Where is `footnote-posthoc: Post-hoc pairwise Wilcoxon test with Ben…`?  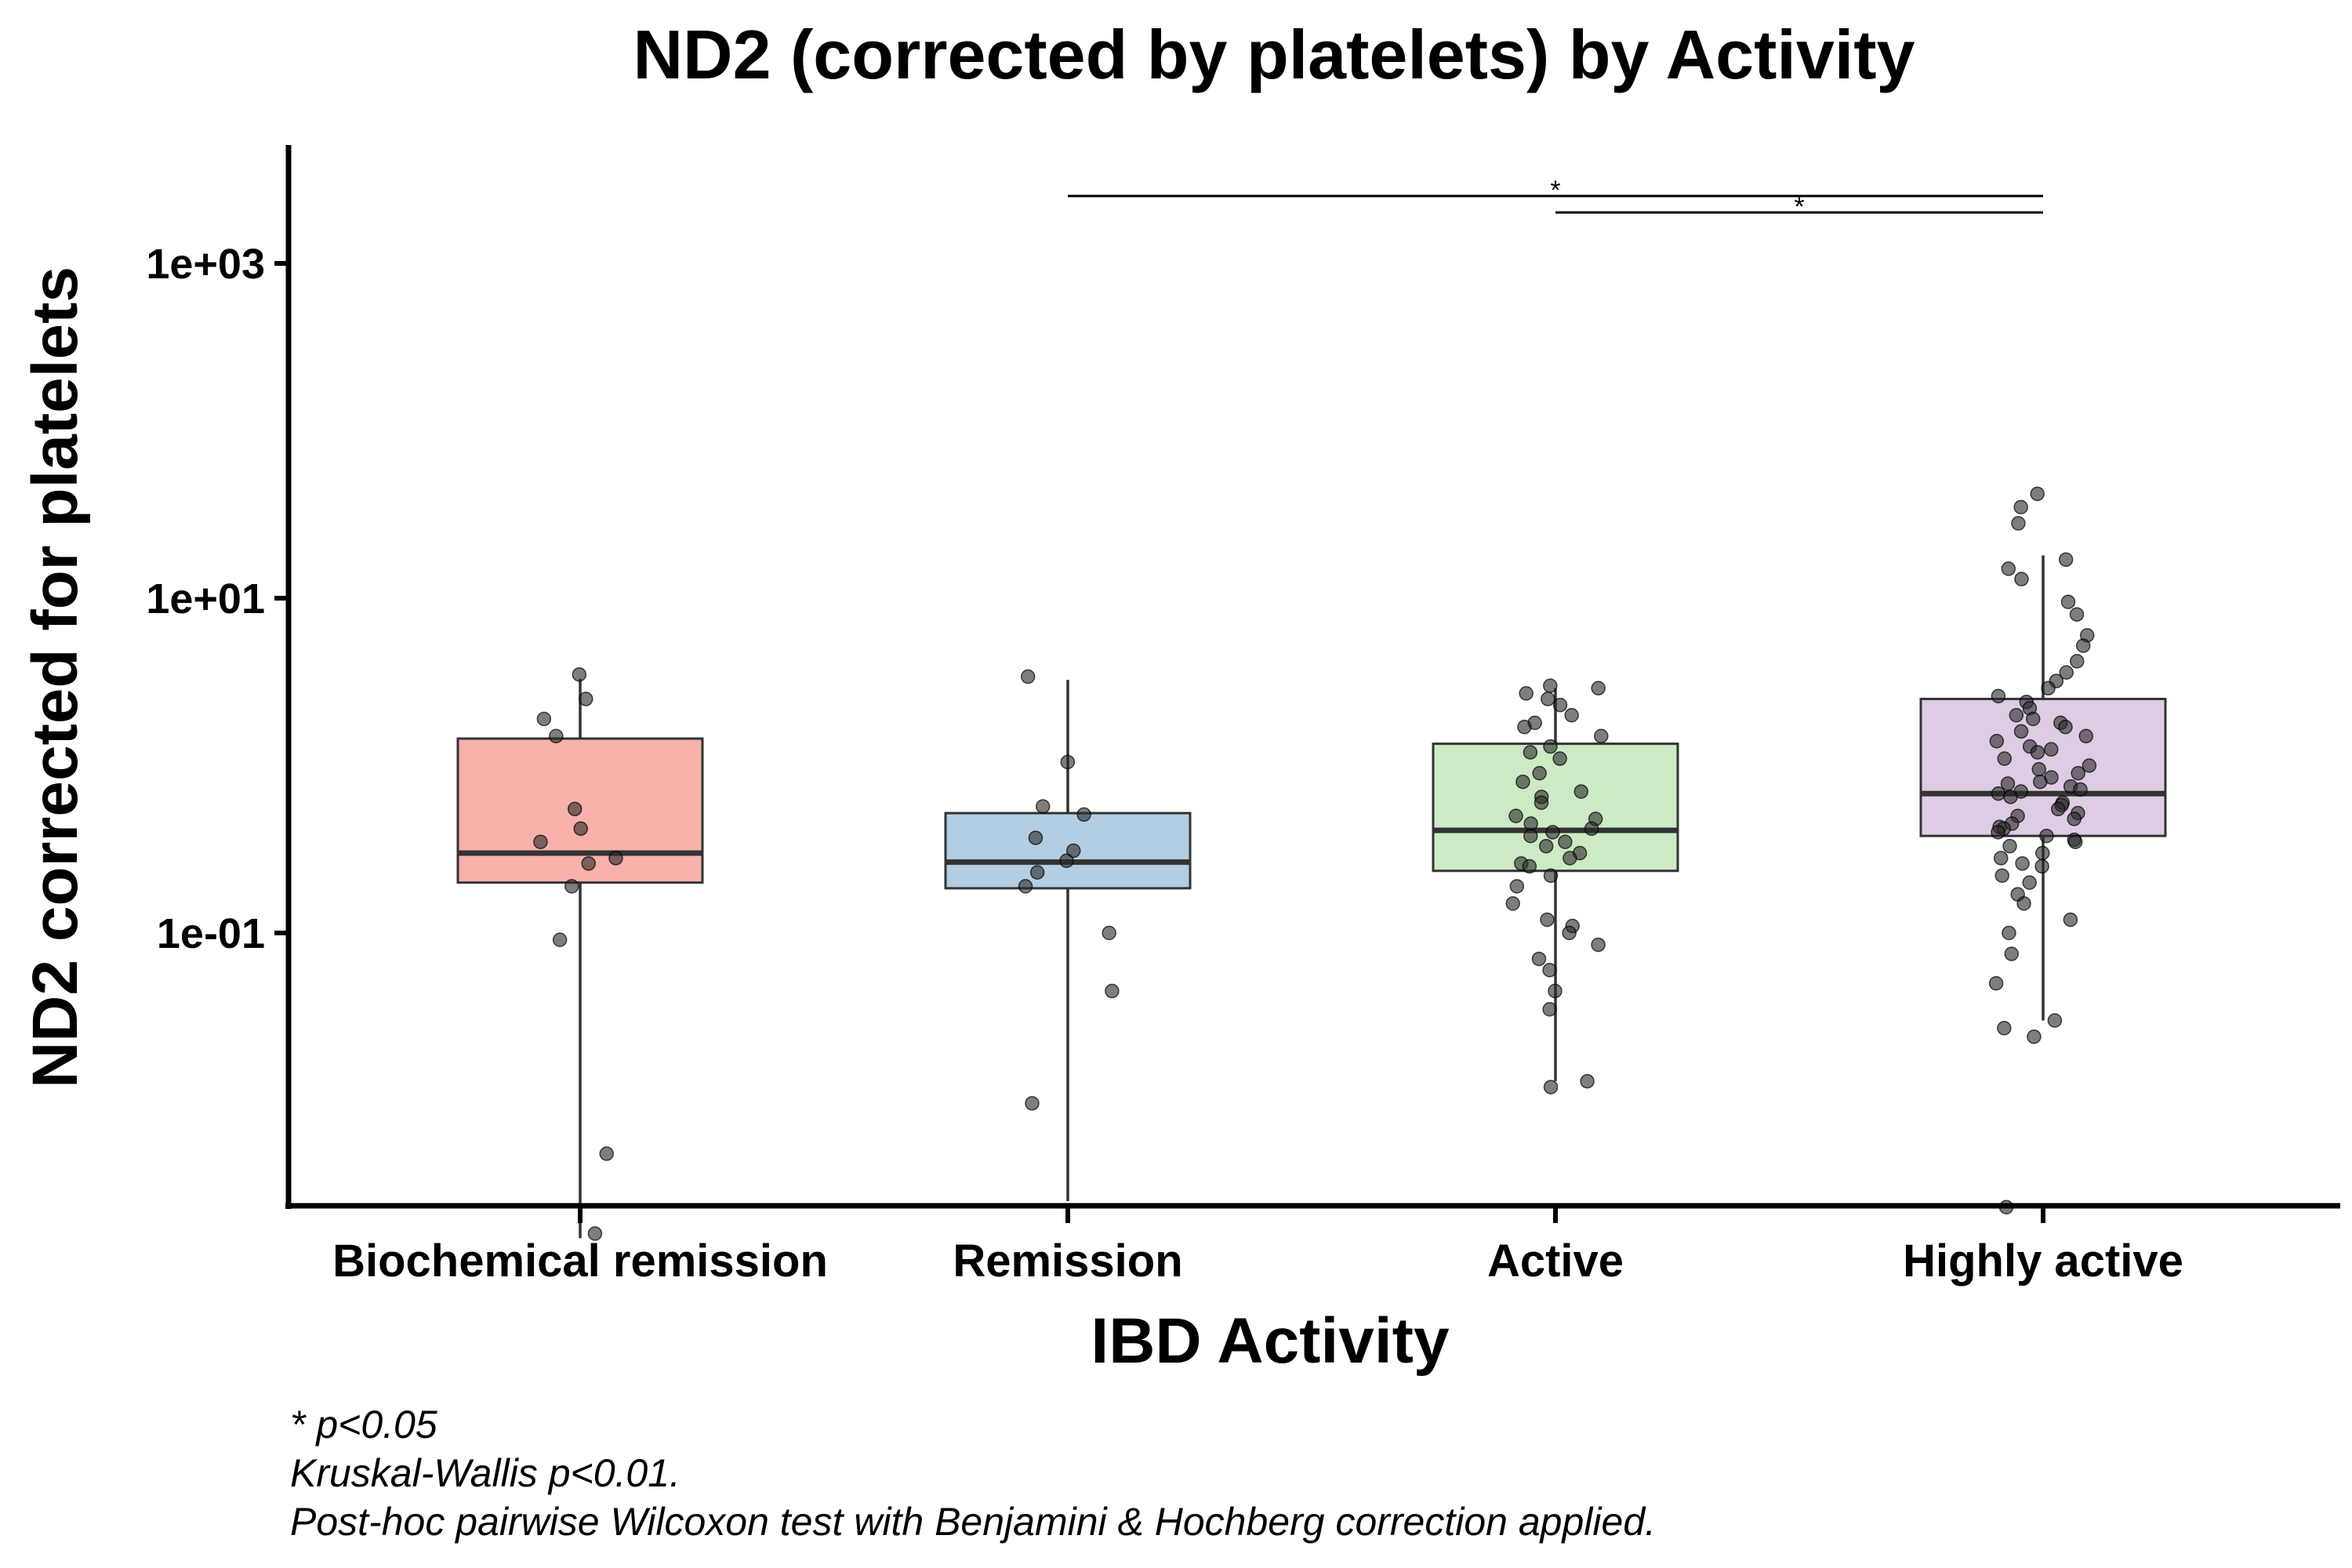 footnote-posthoc: Post-hoc pairwise Wilcoxon test with Ben… is located at coordinates (973, 1522).